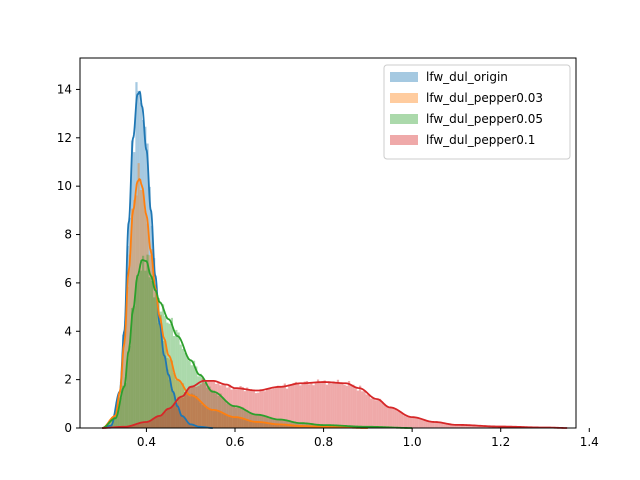 This screenshot has width=640, height=480. What do you see at coordinates (412, 442) in the screenshot?
I see `x-tick-label: 1.0` at bounding box center [412, 442].